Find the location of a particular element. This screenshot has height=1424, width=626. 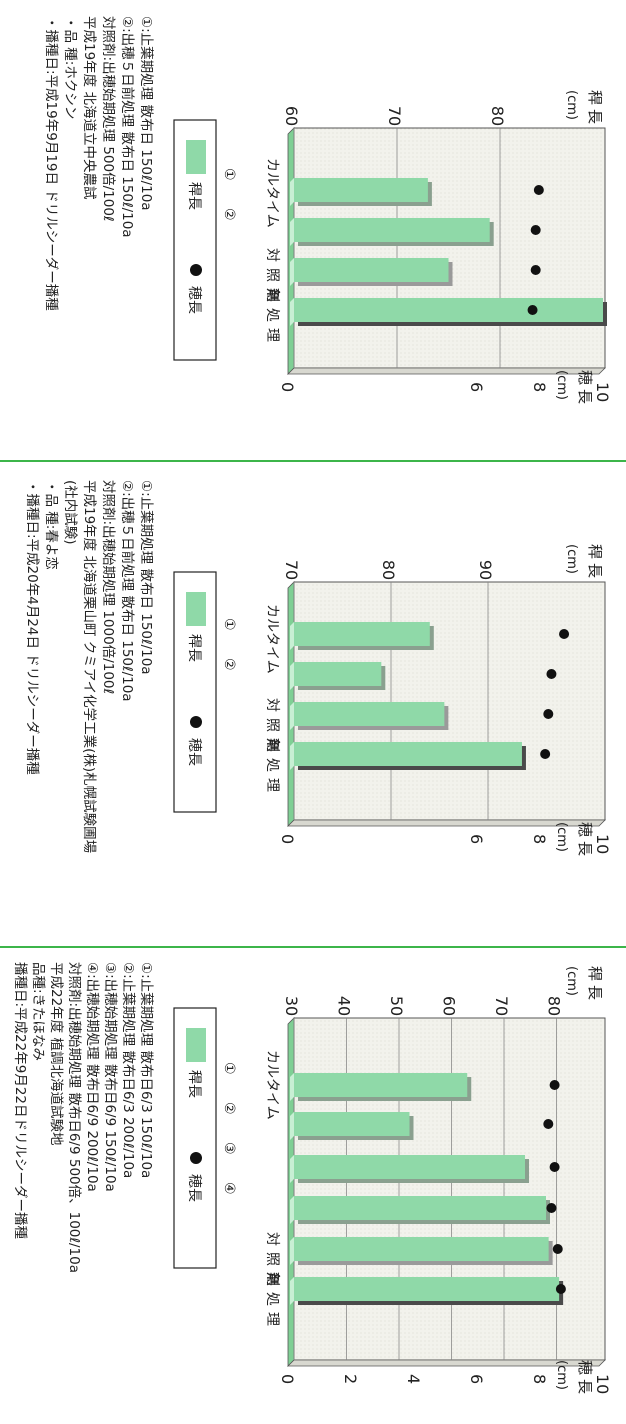

footnote-line: 平成19年度 北海道立中央農試 is located at coordinates (89, 108).